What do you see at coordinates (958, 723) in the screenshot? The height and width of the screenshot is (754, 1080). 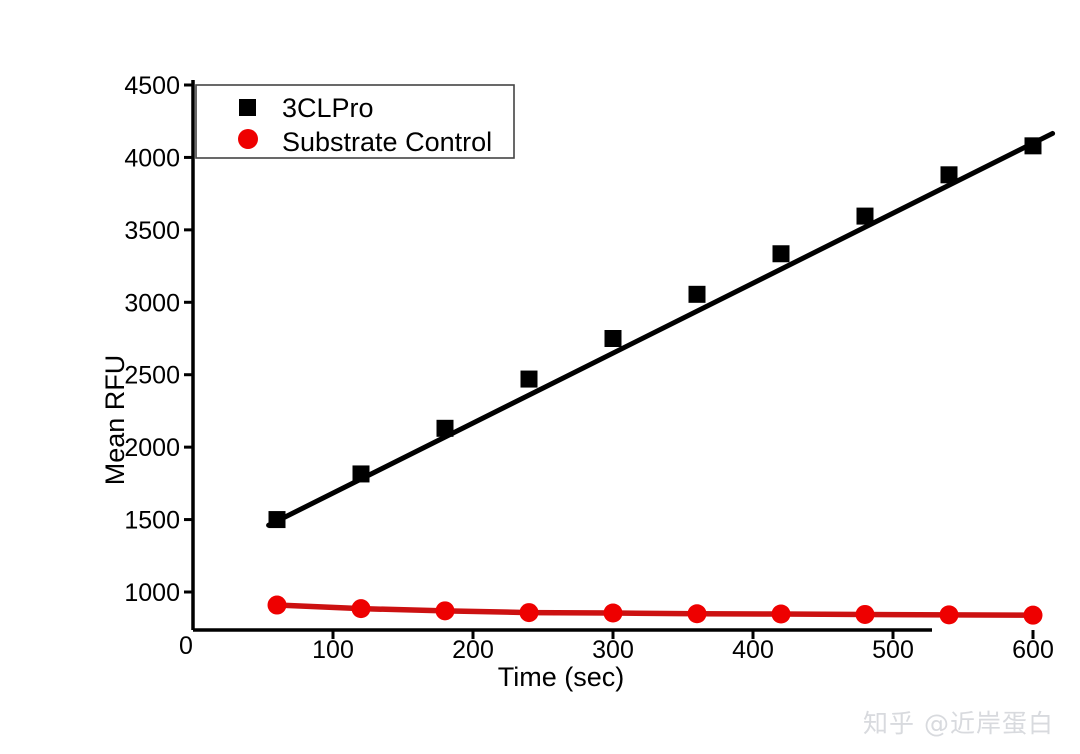 I see `watermark: 知乎 @近岸蛋白` at bounding box center [958, 723].